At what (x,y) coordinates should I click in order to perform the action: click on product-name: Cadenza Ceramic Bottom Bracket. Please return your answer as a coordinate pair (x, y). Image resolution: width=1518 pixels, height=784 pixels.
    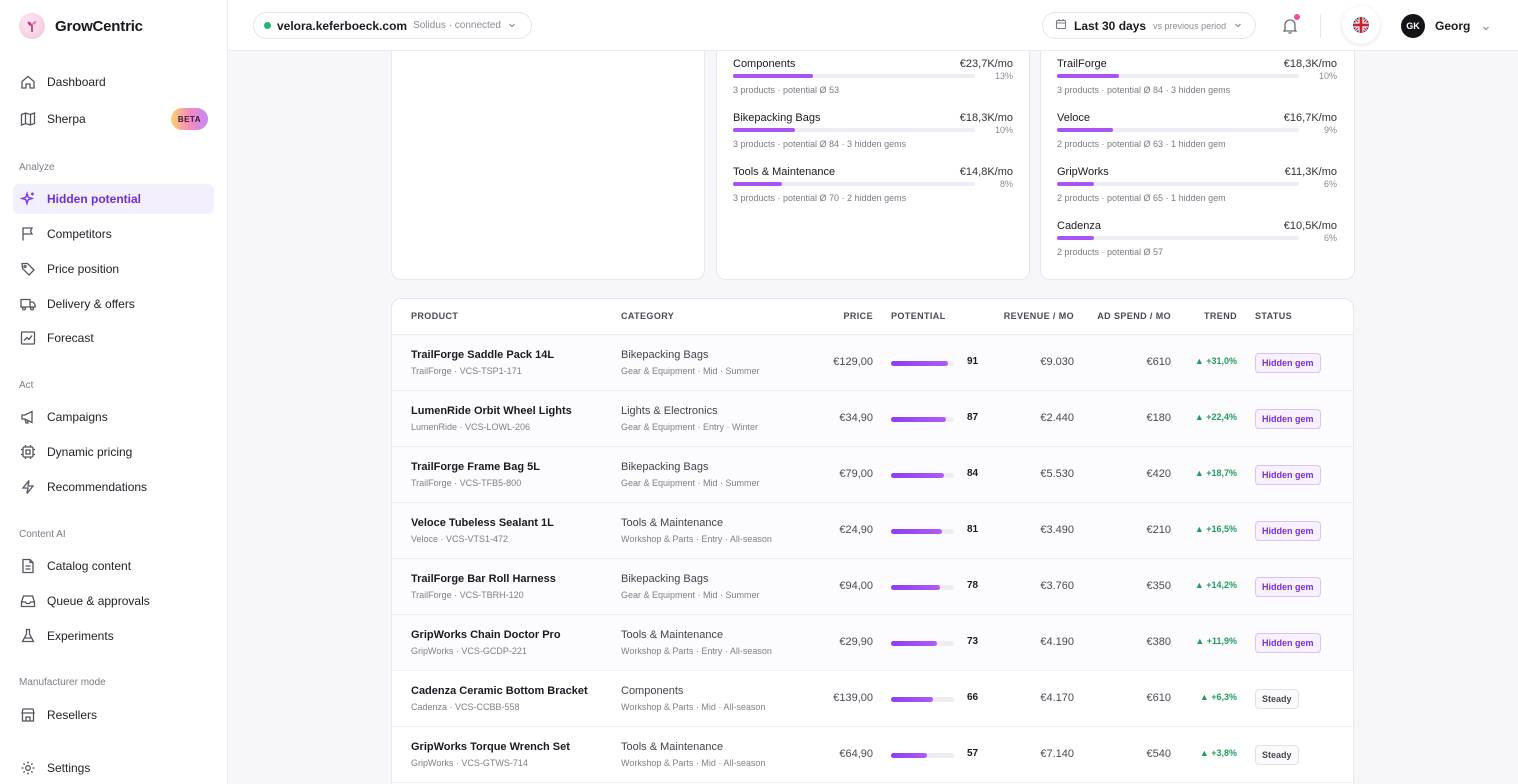
    Looking at the image, I should click on (499, 691).